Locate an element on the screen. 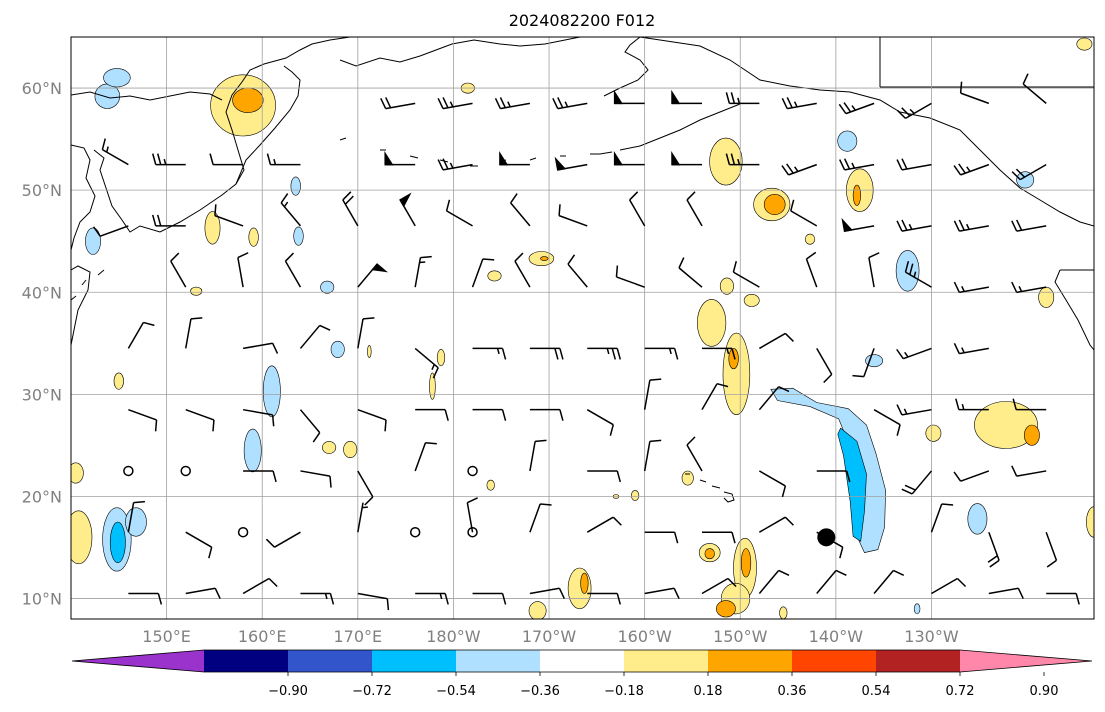  colorbar-tick-label: 0.72 is located at coordinates (960, 691).